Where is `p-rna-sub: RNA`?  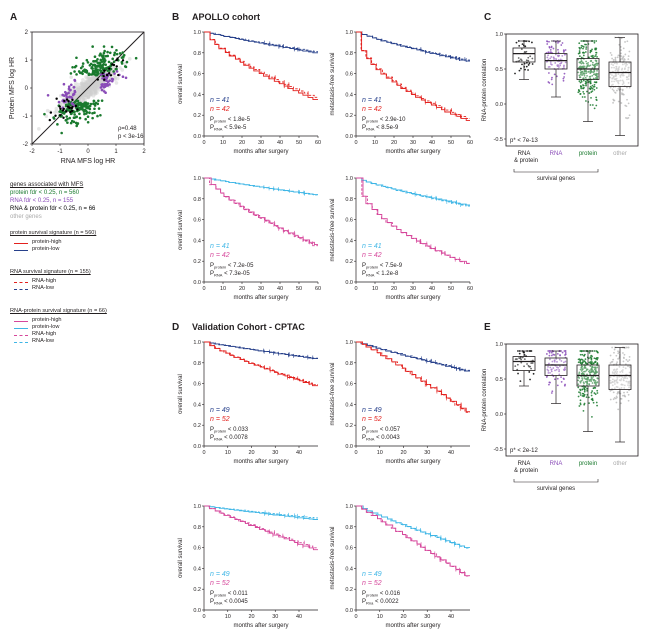
p-rna-sub: RNA is located at coordinates (218, 275).